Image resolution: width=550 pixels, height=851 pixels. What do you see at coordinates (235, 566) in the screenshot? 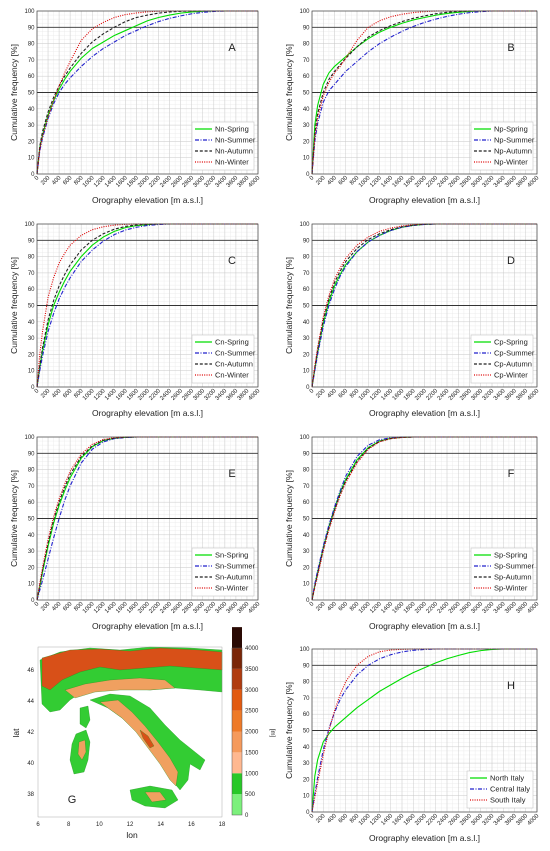
I see `legend-label: Sn-Summer` at bounding box center [235, 566].